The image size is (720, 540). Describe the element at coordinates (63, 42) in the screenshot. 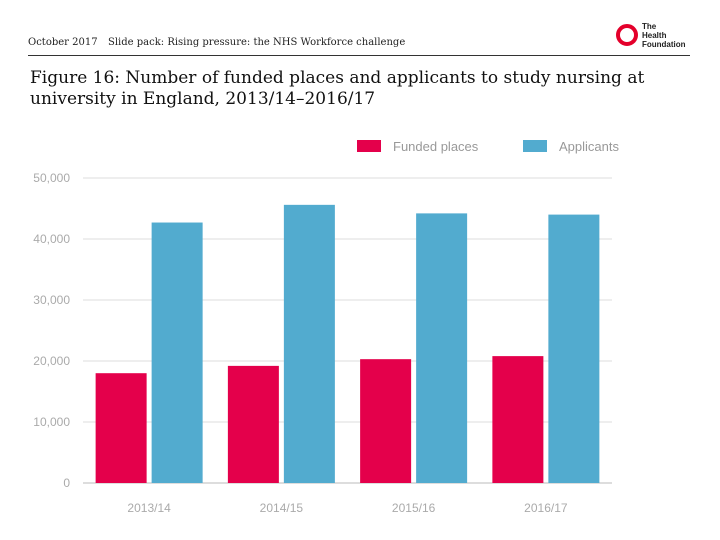

I see `header-date: October 2017` at that location.